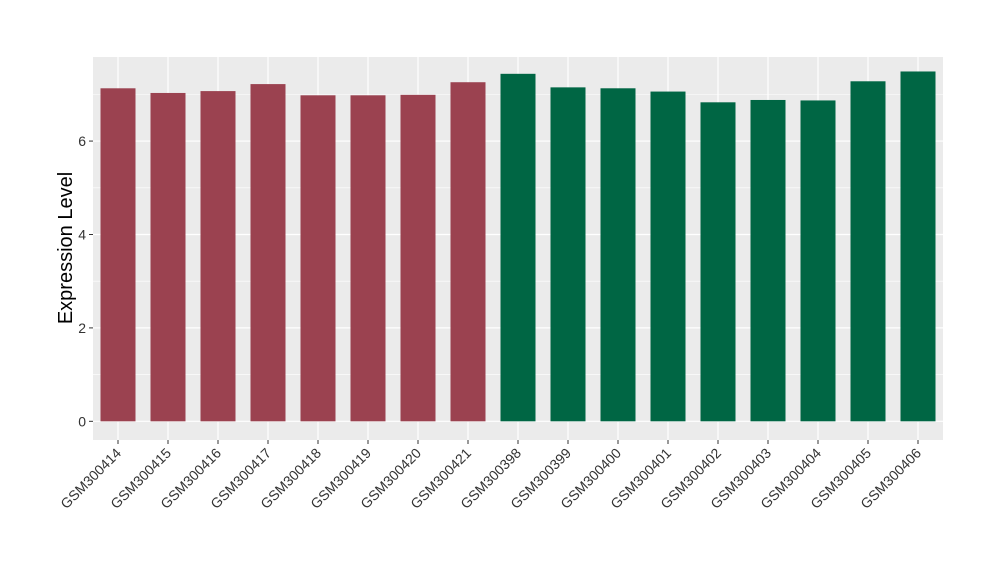 The height and width of the screenshot is (580, 1000). Describe the element at coordinates (82, 328) in the screenshot. I see `y-tick-label: 2` at that location.